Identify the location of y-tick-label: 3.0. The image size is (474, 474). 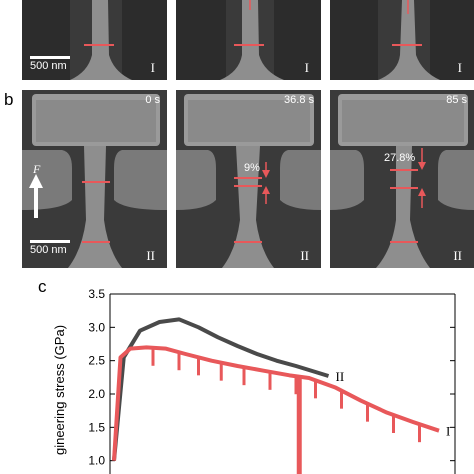
(96, 327).